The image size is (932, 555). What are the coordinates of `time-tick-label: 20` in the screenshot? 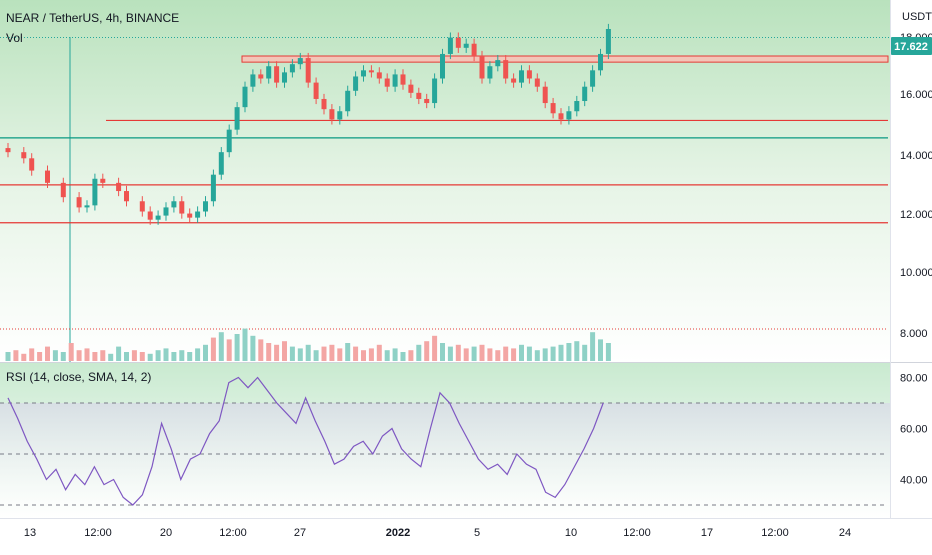 It's located at (166, 533).